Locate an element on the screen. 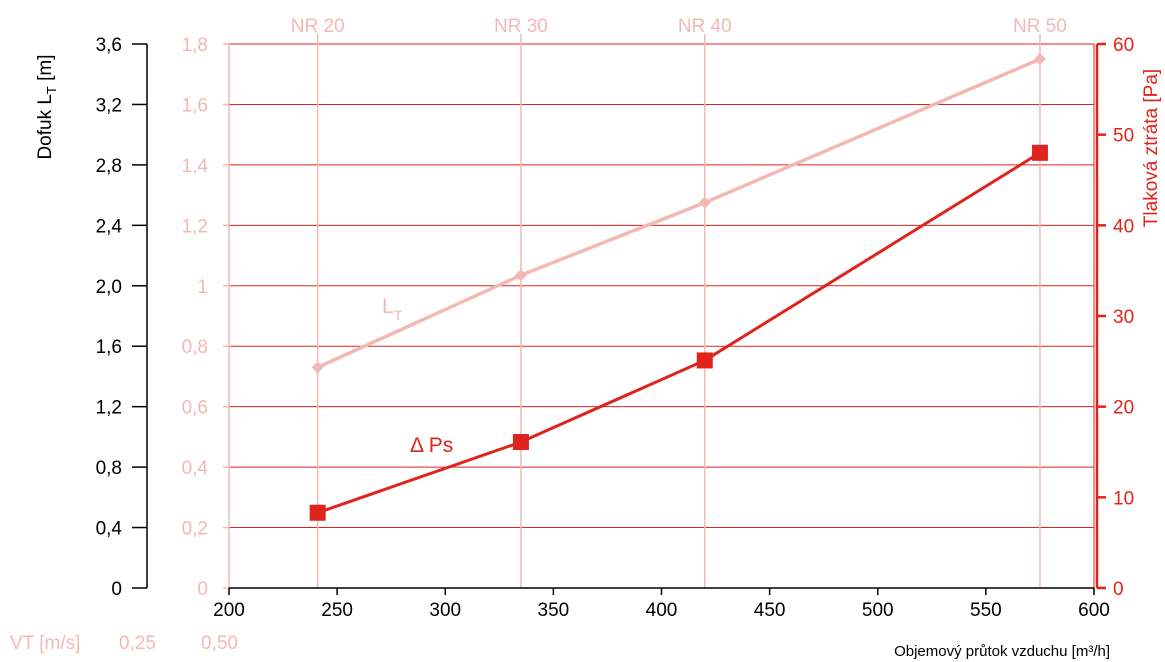  y-left-inner-tick-label: 1,6 is located at coordinates (195, 105).